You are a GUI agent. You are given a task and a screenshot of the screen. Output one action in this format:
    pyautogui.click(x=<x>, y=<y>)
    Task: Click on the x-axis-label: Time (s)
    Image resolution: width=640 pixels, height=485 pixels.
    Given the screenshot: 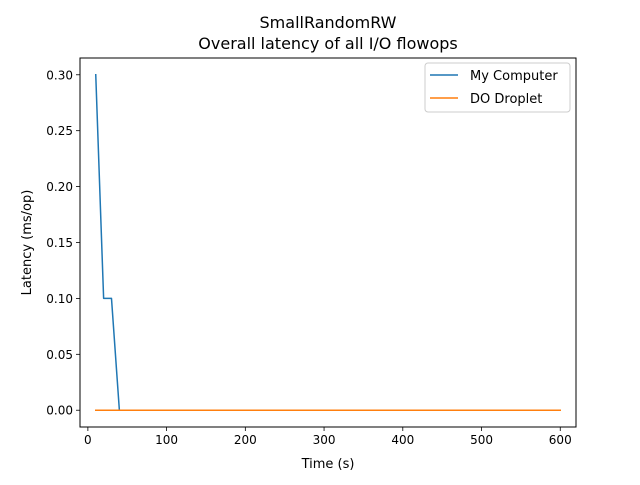 What is the action you would take?
    pyautogui.click(x=328, y=464)
    